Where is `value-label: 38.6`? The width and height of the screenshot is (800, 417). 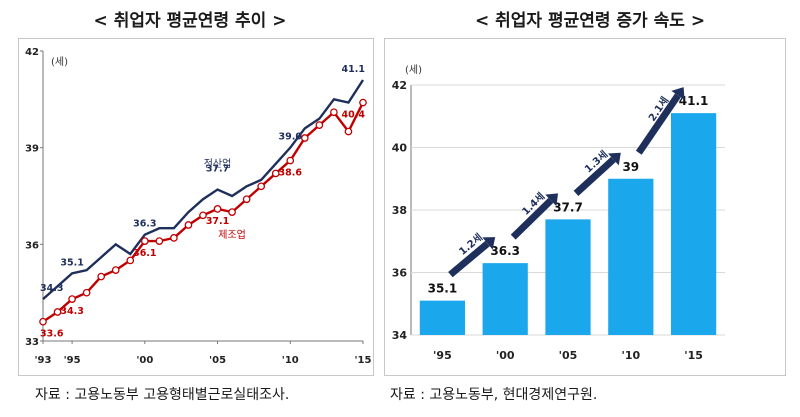 value-label: 38.6 is located at coordinates (291, 173).